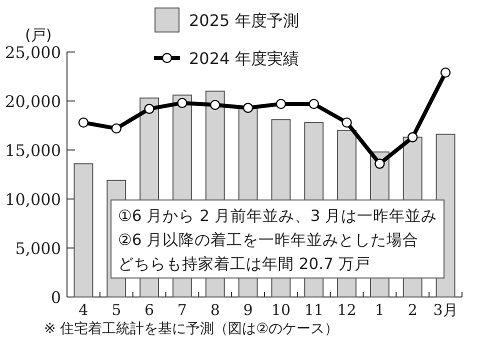 Image resolution: width=479 pixels, height=342 pixels. Describe the element at coordinates (379, 310) in the screenshot. I see `x-tick-label: 1` at that location.